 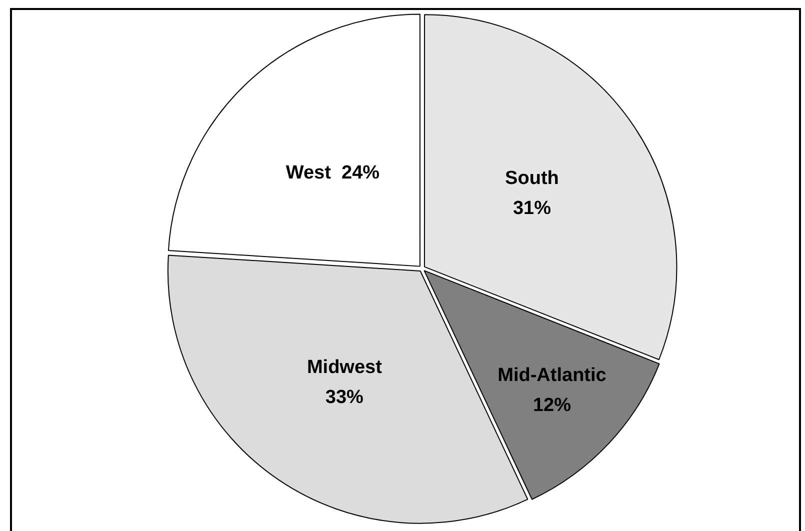 What do you see at coordinates (333, 173) in the screenshot?
I see `slice-label: West 24%` at bounding box center [333, 173].